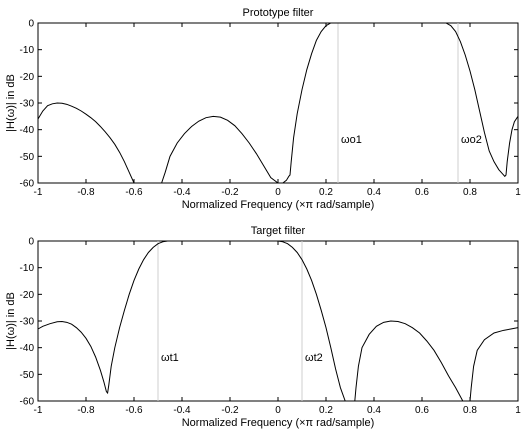 The image size is (529, 438). I want to click on chart-title: Prototype filter, so click(278, 13).